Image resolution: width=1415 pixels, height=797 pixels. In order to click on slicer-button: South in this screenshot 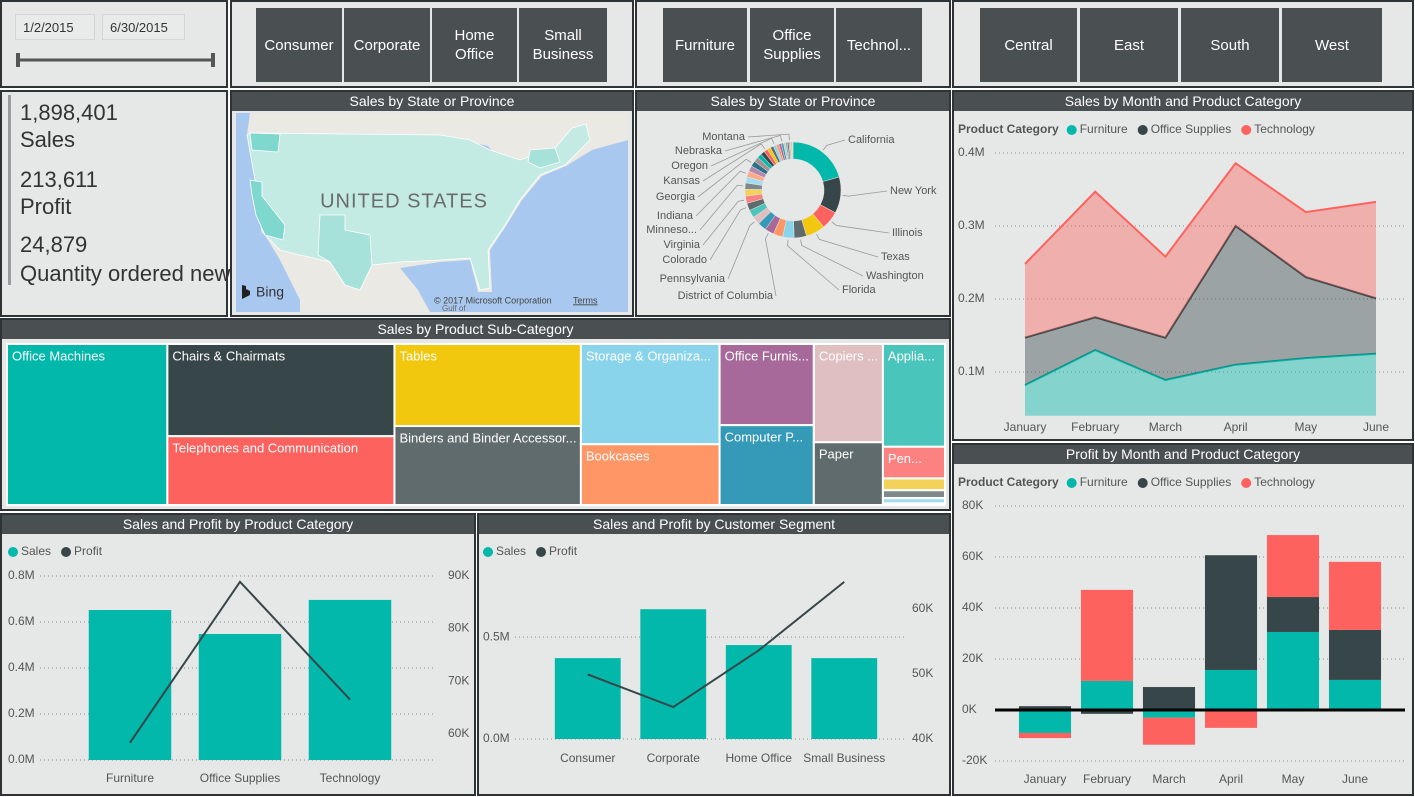, I will do `click(1230, 45)`.